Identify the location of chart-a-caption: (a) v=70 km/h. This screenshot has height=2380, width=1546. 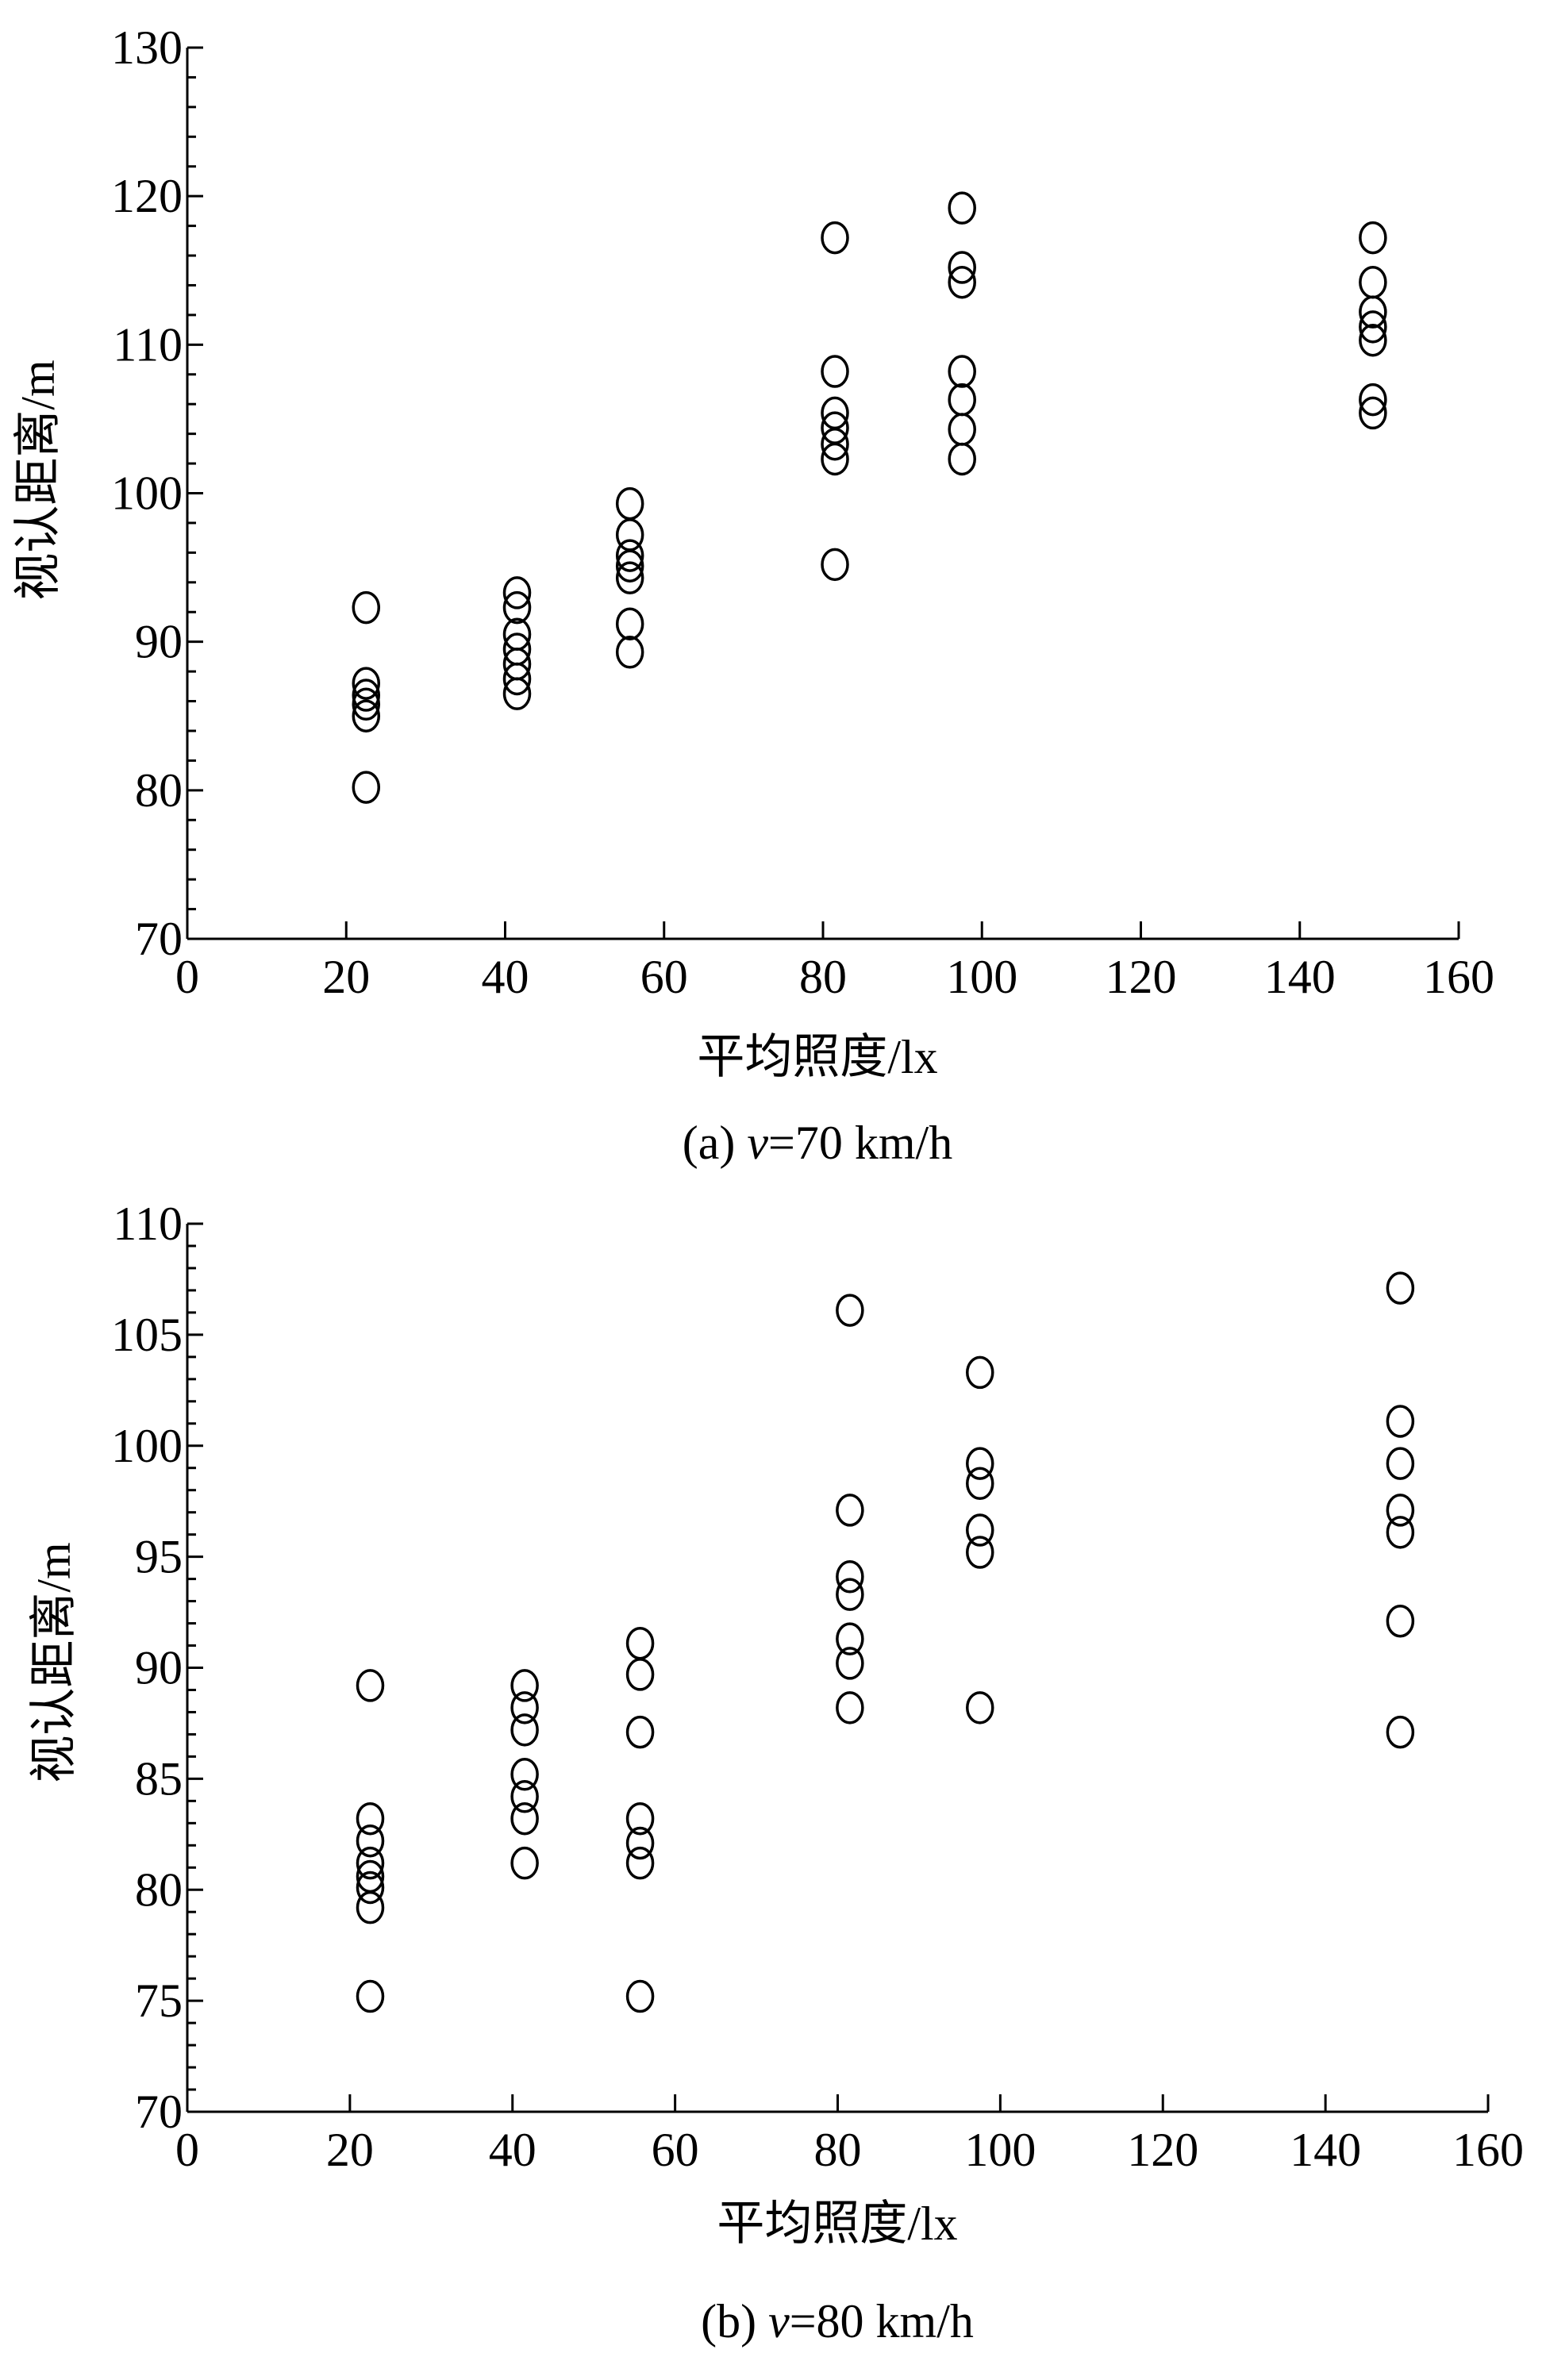
(817, 1143).